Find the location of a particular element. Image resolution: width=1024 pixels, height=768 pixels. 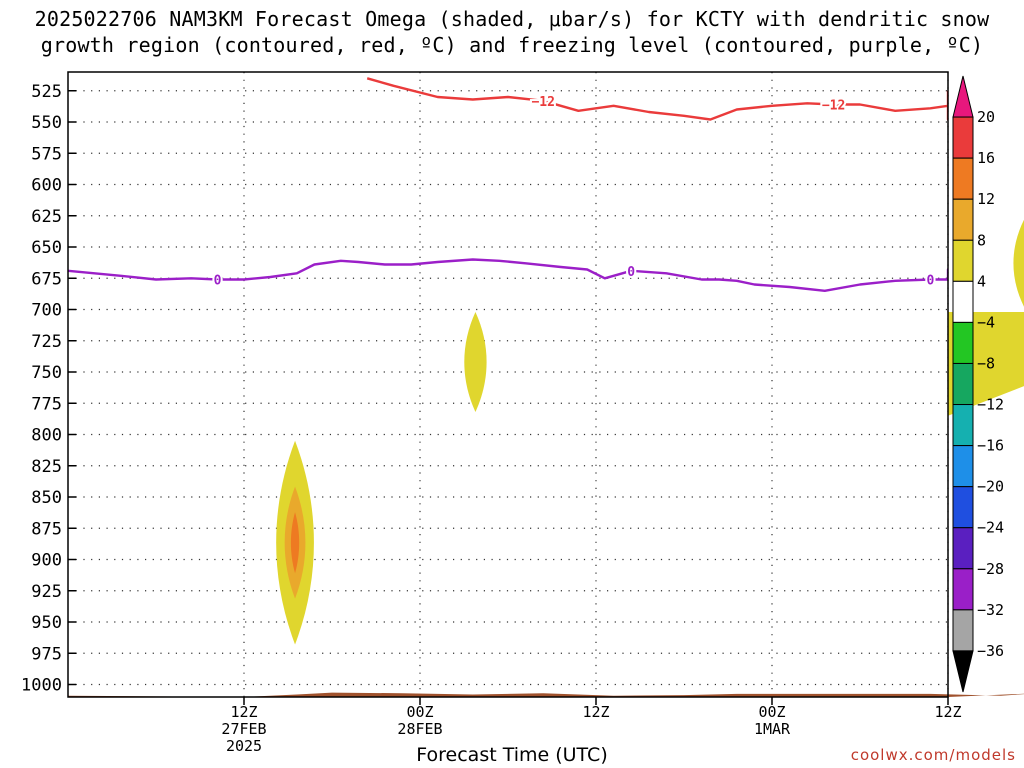

colorbar-bottom-arrow is located at coordinates (963, 671).